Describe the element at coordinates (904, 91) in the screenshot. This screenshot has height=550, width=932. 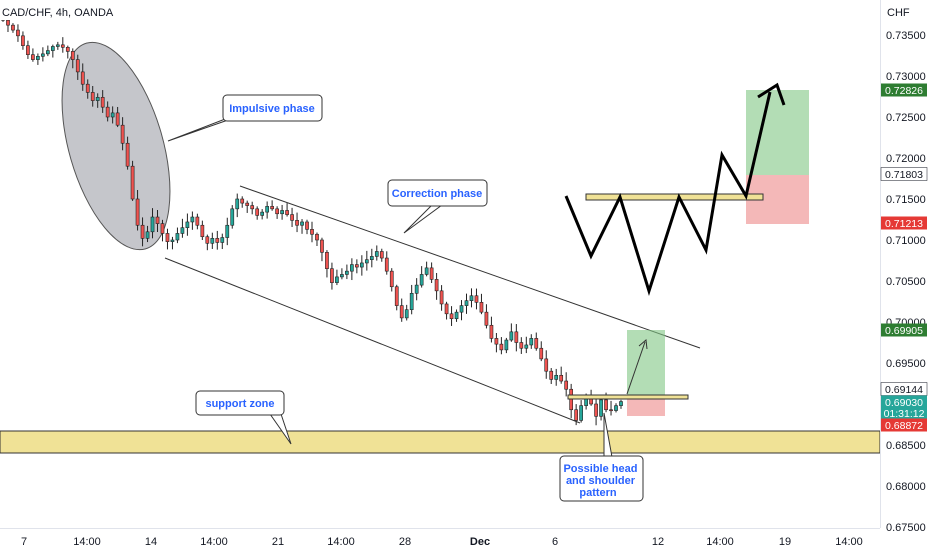
I see `svg-text: 0.72826` at that location.